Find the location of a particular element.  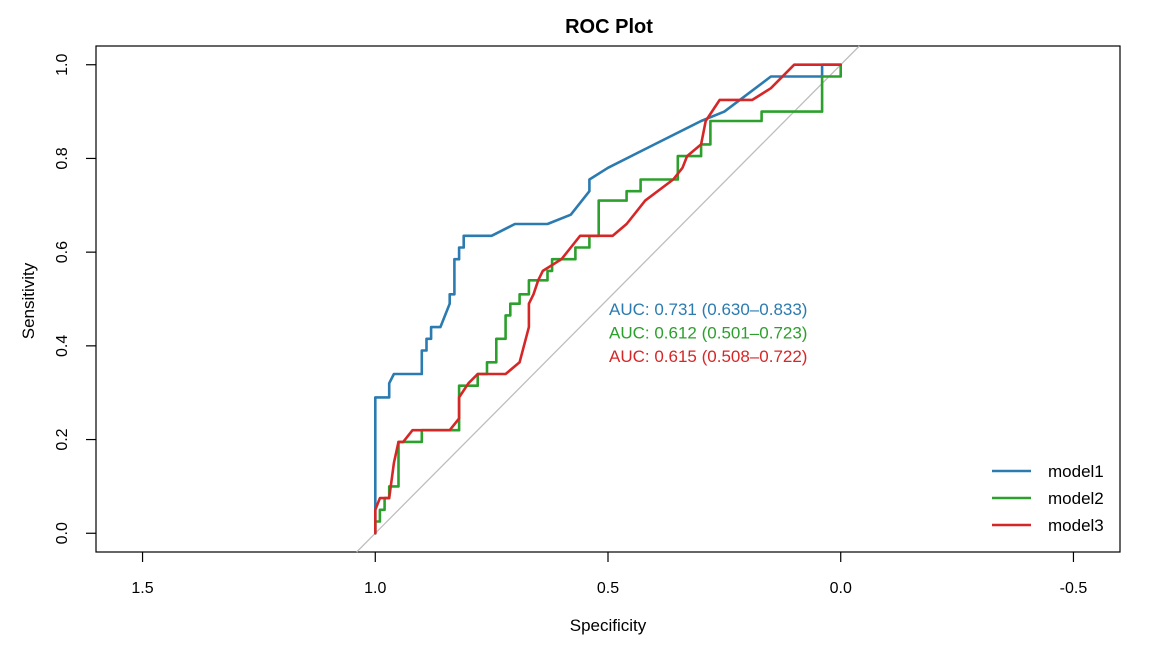

y-tick-label: 0.6 is located at coordinates (62, 252).